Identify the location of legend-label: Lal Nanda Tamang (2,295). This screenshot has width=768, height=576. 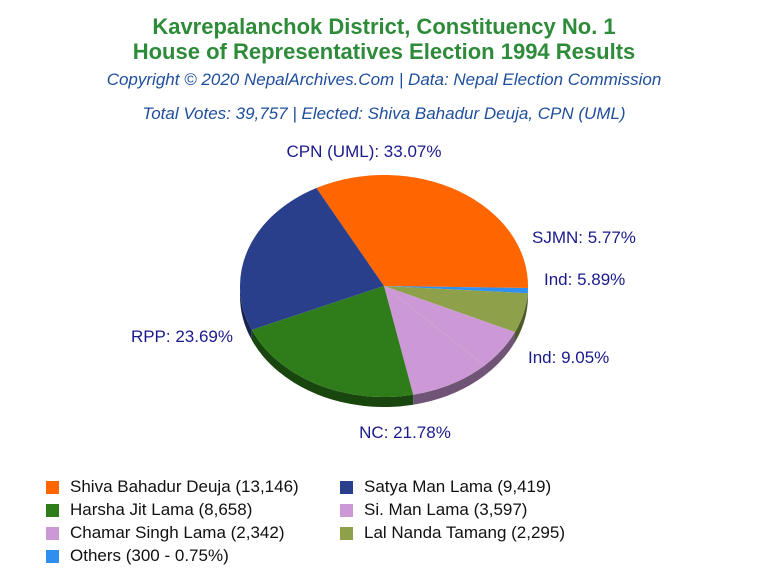
(464, 532).